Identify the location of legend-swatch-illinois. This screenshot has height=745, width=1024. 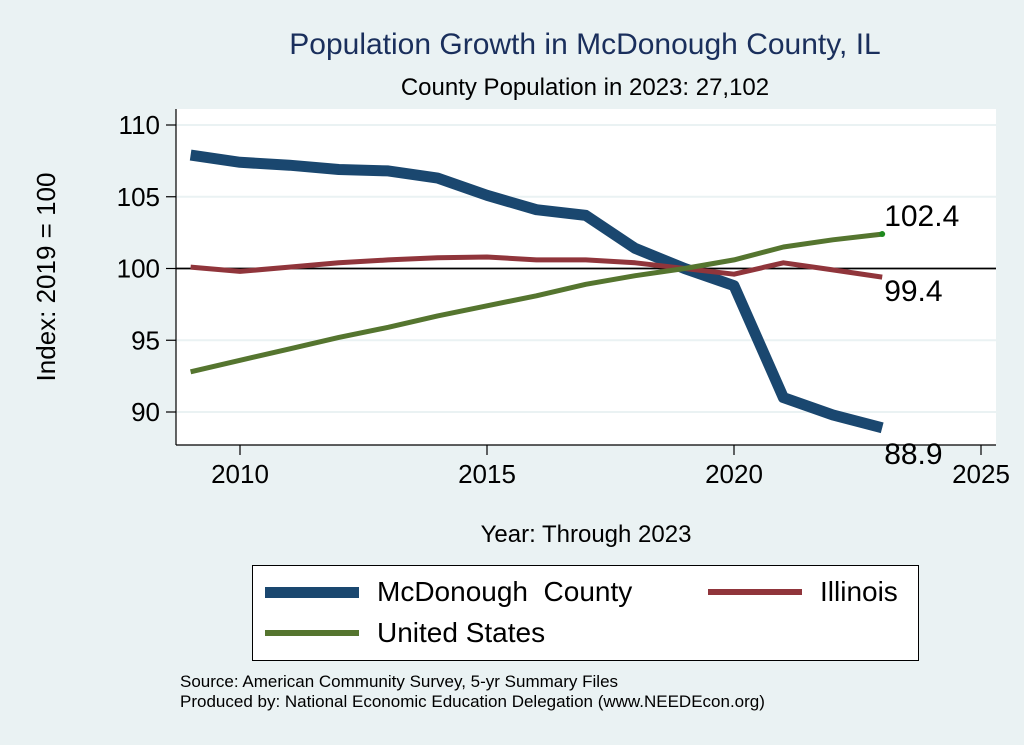
(755, 592).